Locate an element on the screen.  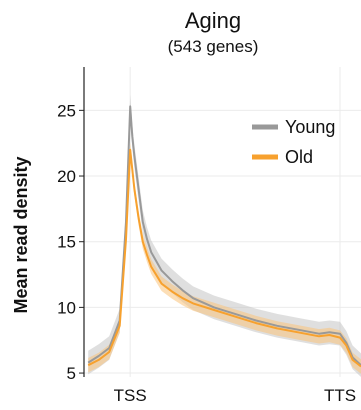
y-axis-label: Mean read density is located at coordinates (21, 234).